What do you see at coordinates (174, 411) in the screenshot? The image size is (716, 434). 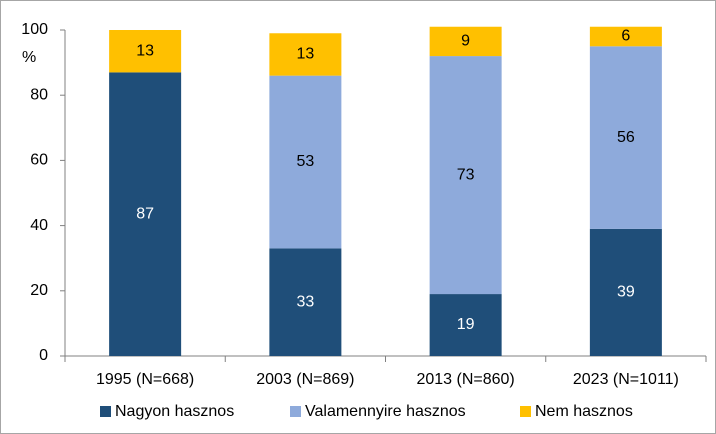 I see `legend-label: Nagyon hasznos` at bounding box center [174, 411].